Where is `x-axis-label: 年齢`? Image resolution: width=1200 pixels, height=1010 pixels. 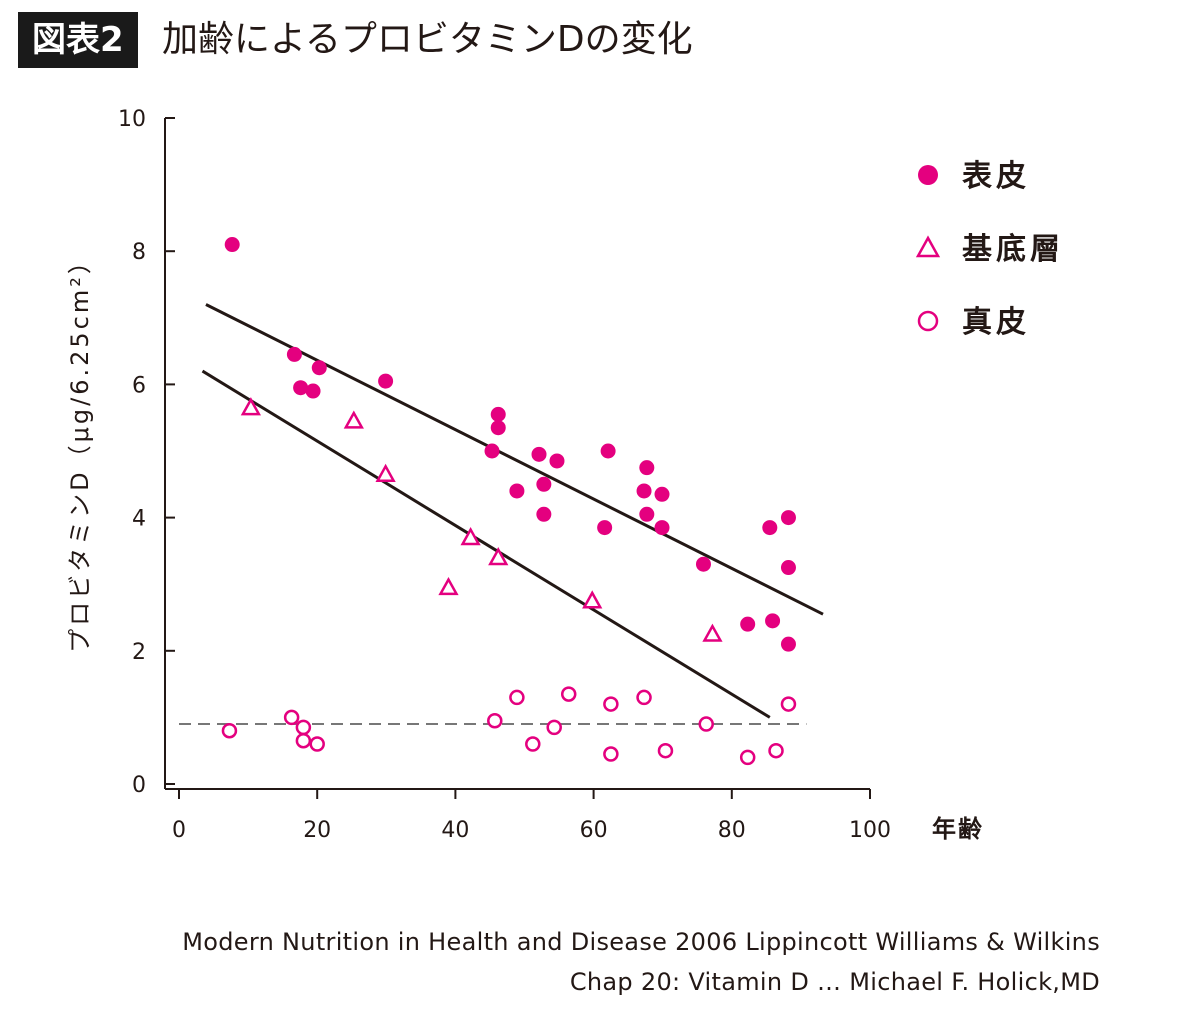
x-axis-label: 年齢 is located at coordinates (958, 829).